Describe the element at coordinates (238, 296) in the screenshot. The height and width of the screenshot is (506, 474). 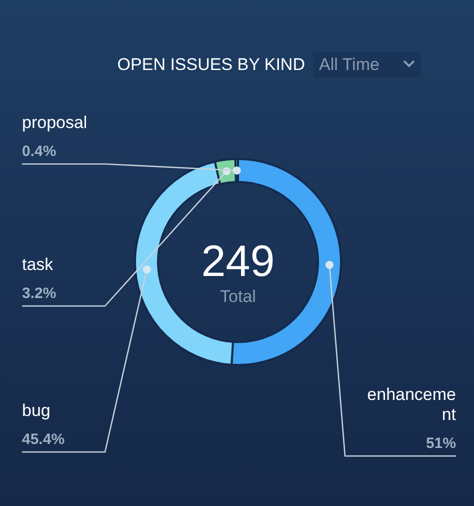
I see `text: Total` at that location.